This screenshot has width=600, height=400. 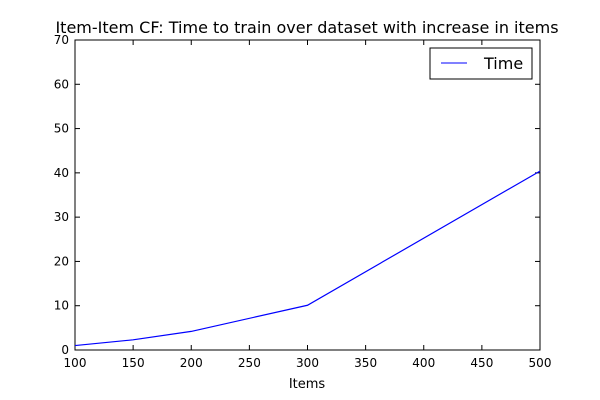 I want to click on y-tick-label: 10, so click(x=61, y=306).